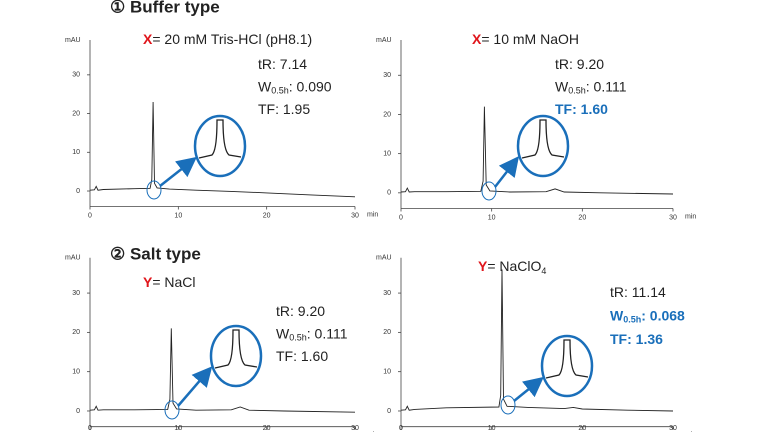  I want to click on peak-stat: tR: 11.14, so click(638, 292).